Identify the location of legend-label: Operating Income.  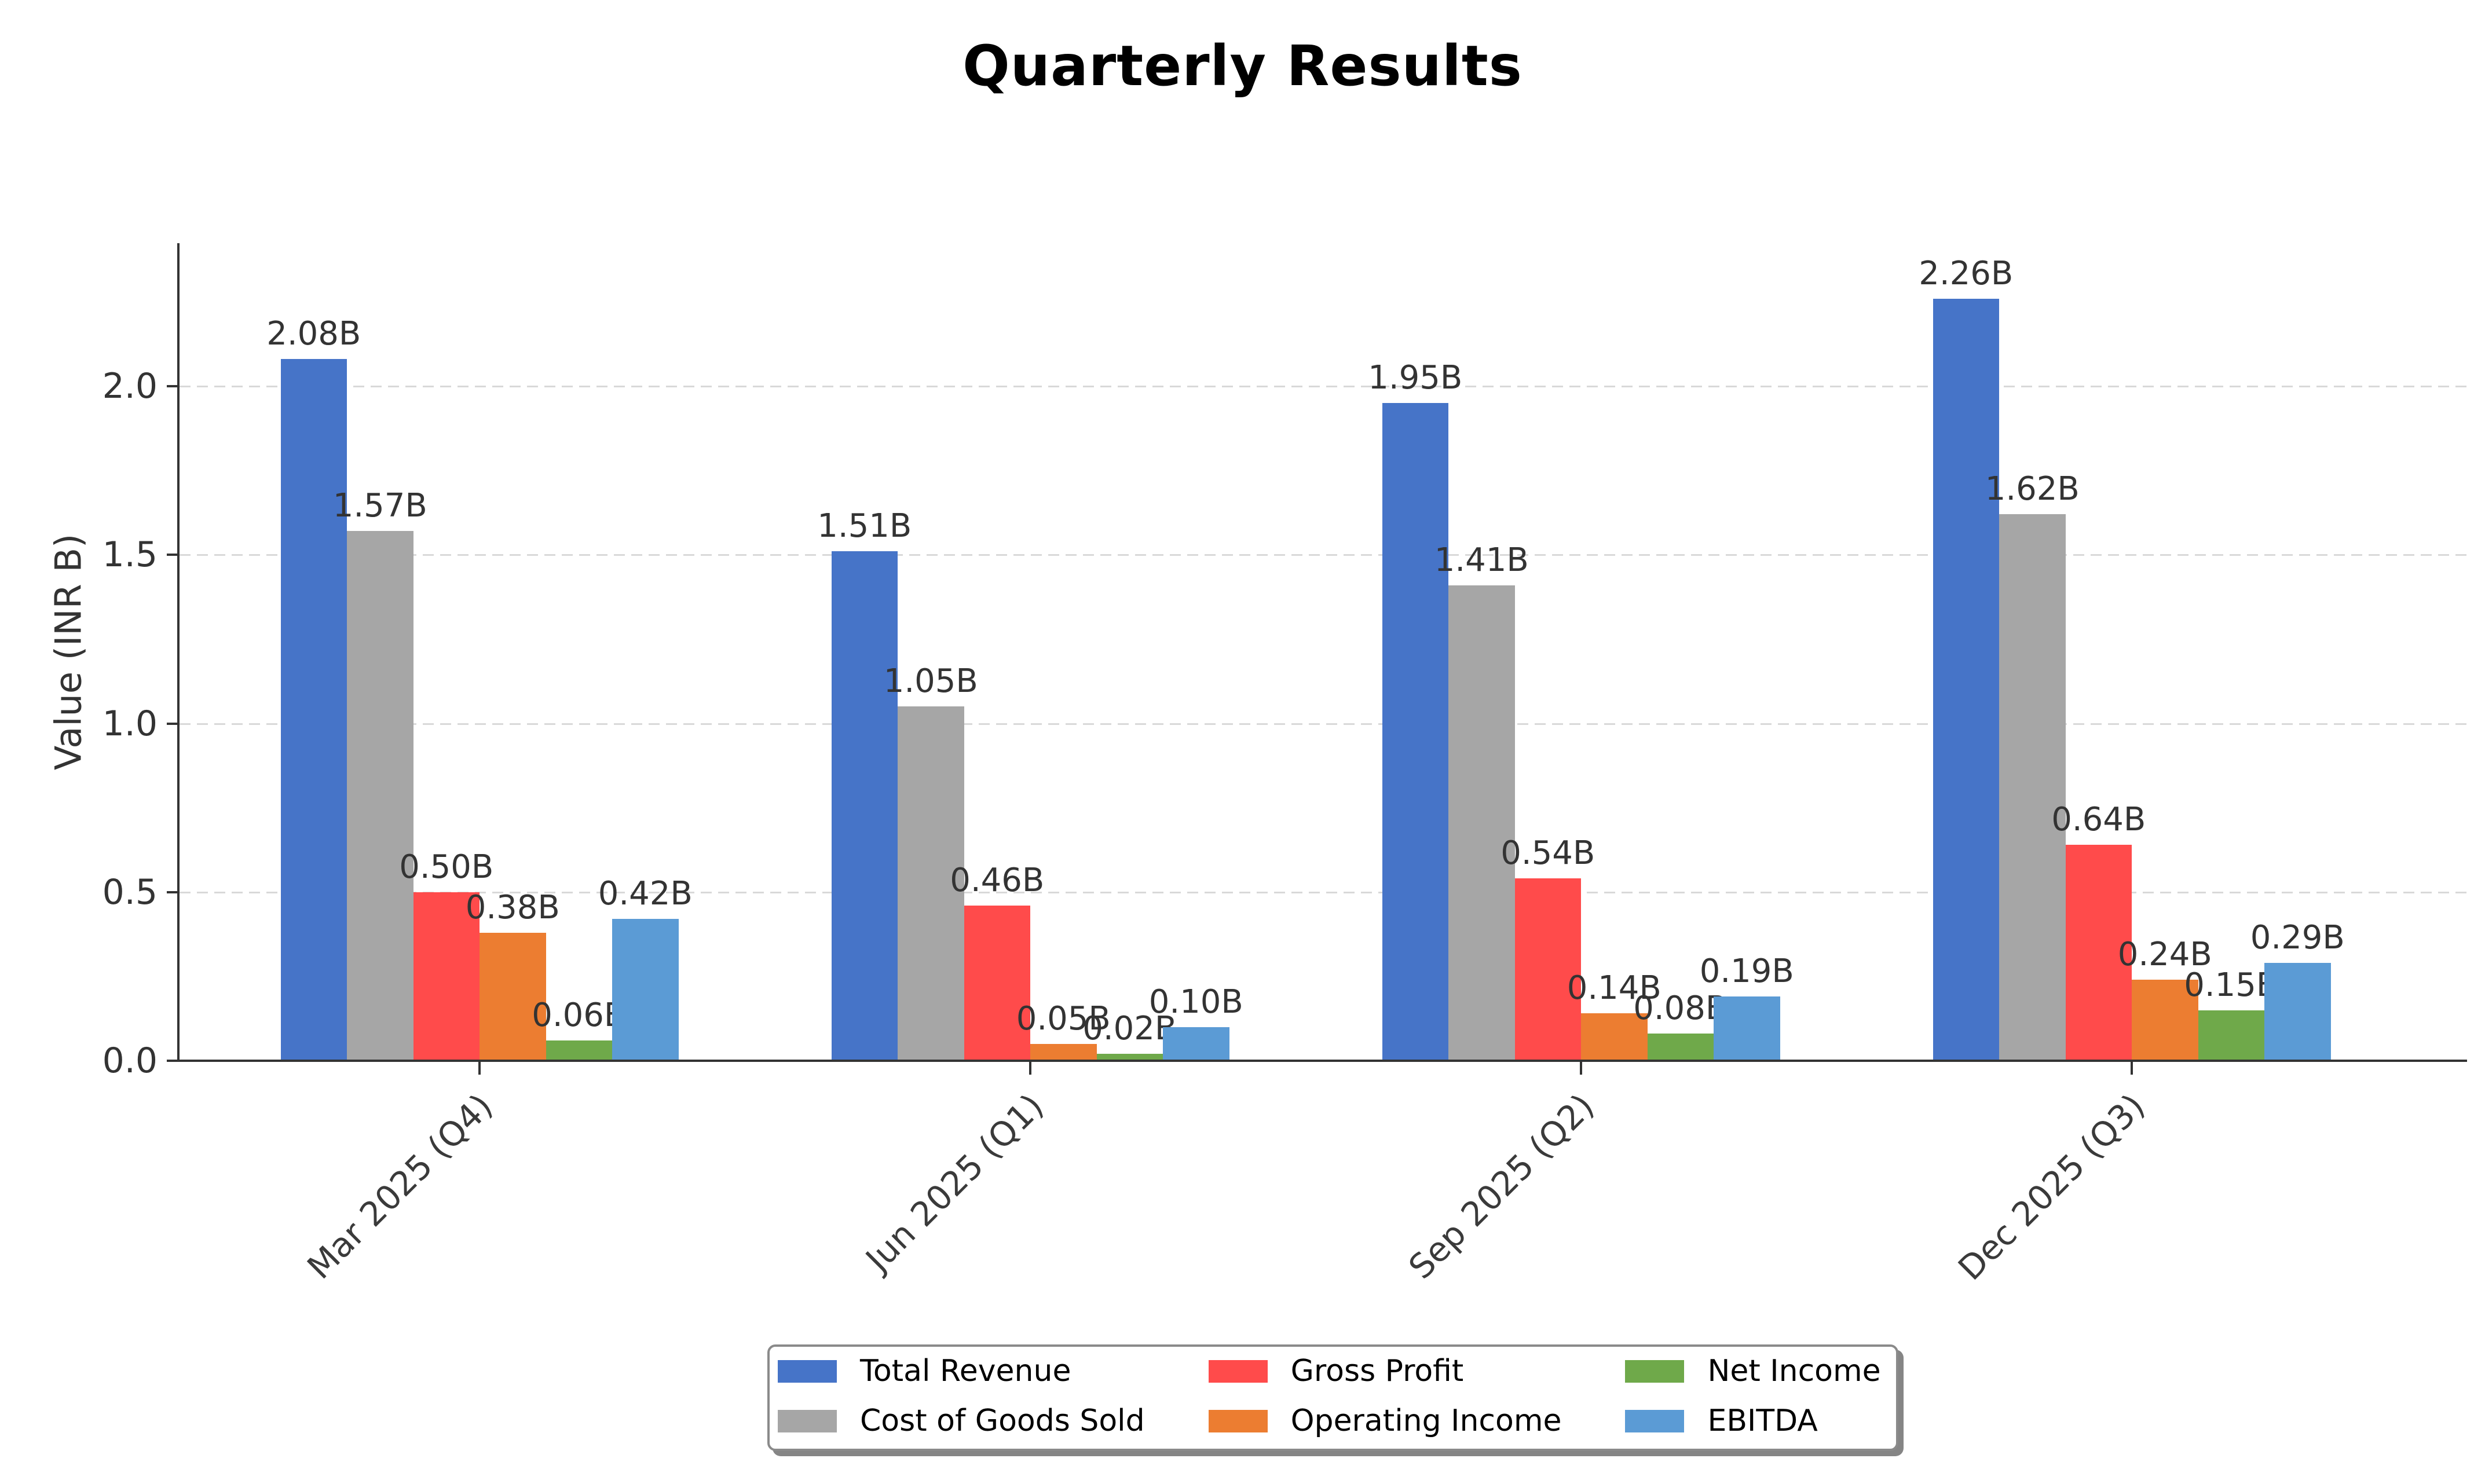
(1426, 1421).